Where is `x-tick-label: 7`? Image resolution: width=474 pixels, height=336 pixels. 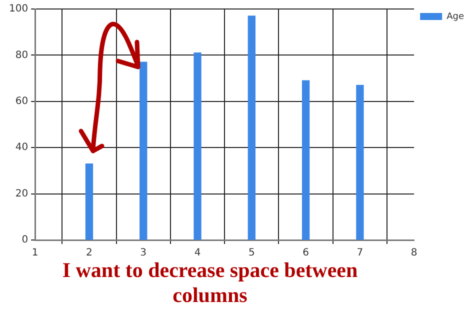
x-tick-label: 7 is located at coordinates (360, 253).